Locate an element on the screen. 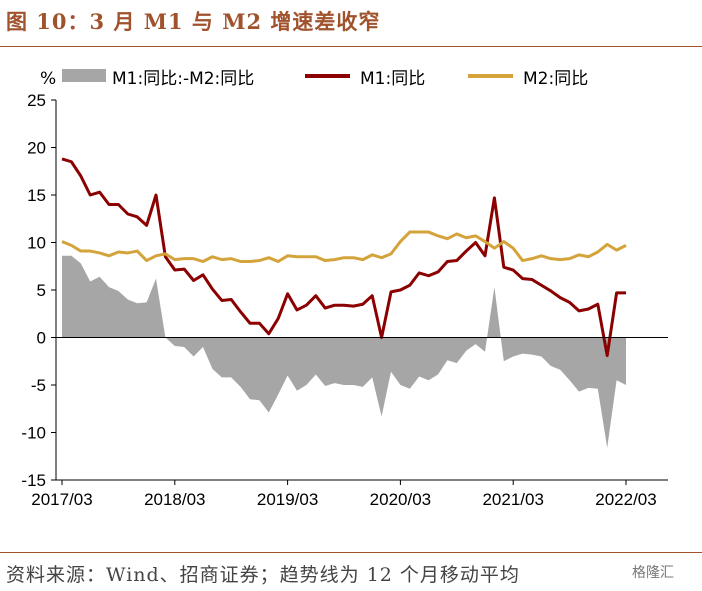 Image resolution: width=702 pixels, height=591 pixels. x-tick-label: 2017/03 is located at coordinates (61, 499).